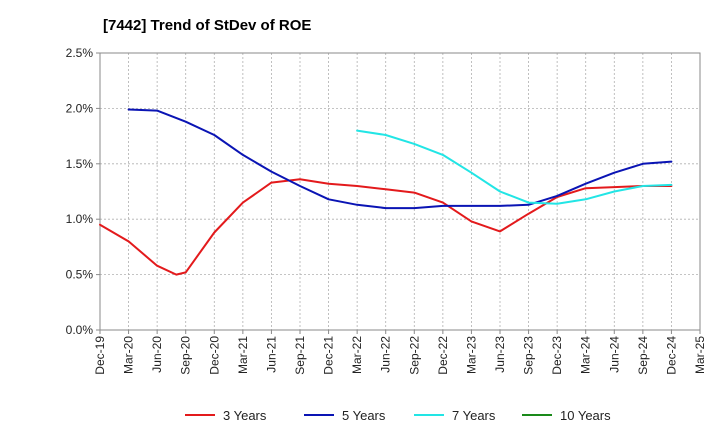 This screenshot has height=440, width=720. Describe the element at coordinates (80, 108) in the screenshot. I see `y-tick-label: 2.0%` at that location.